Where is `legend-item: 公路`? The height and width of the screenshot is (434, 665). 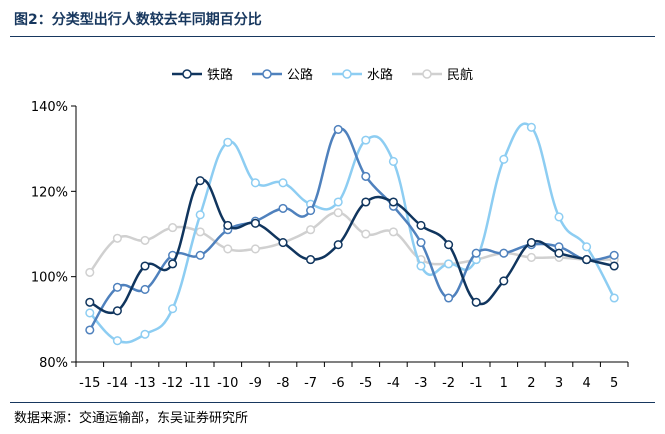 legend-item: 公路 is located at coordinates (282, 75).